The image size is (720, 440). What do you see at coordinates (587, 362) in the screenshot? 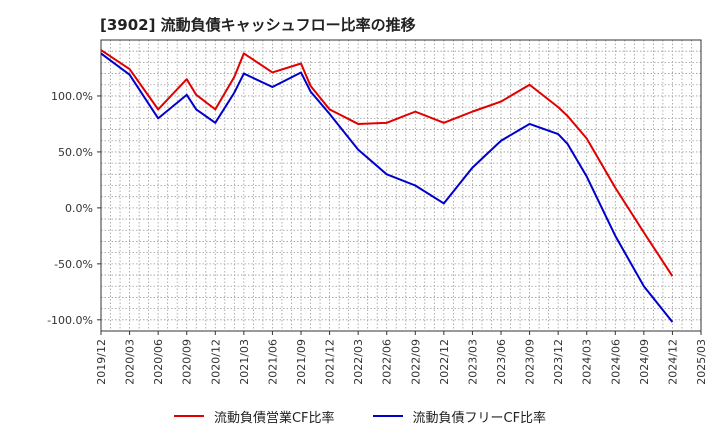
I see `x-tick-label: 2024/03` at bounding box center [587, 362].